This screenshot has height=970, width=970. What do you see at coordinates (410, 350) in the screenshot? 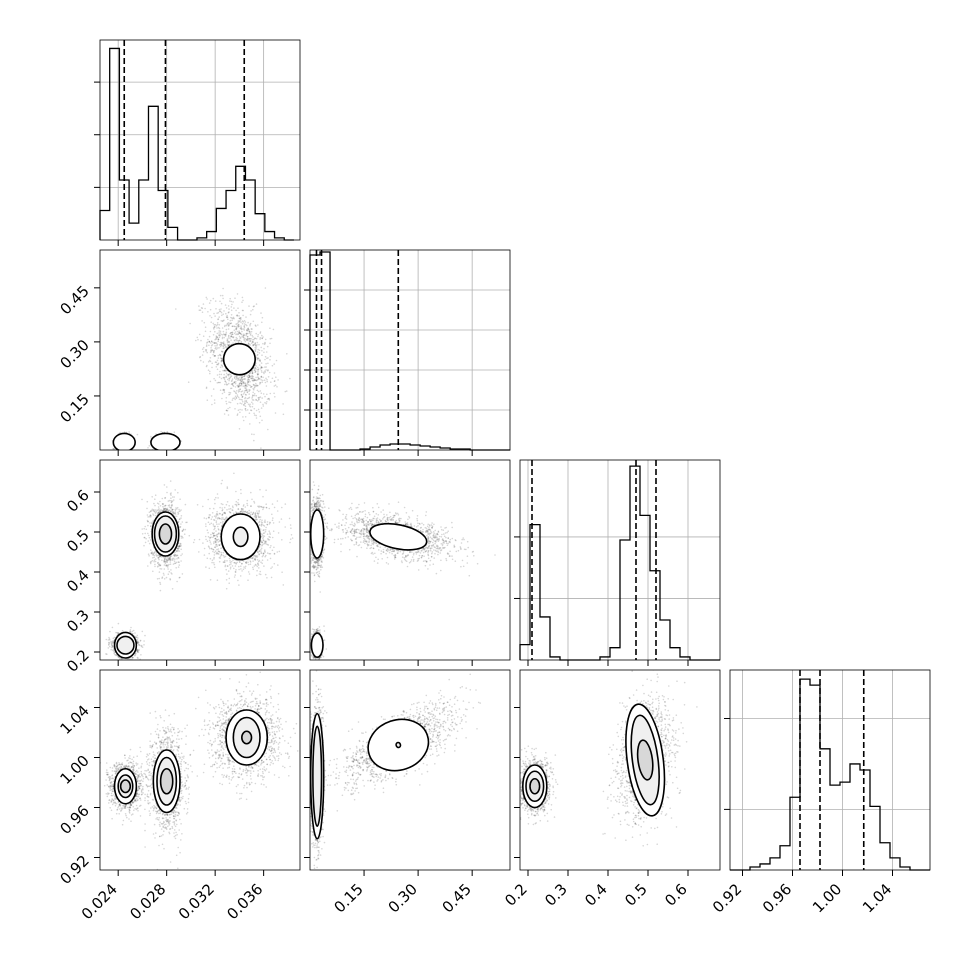
I see `panel-frame` at bounding box center [410, 350].